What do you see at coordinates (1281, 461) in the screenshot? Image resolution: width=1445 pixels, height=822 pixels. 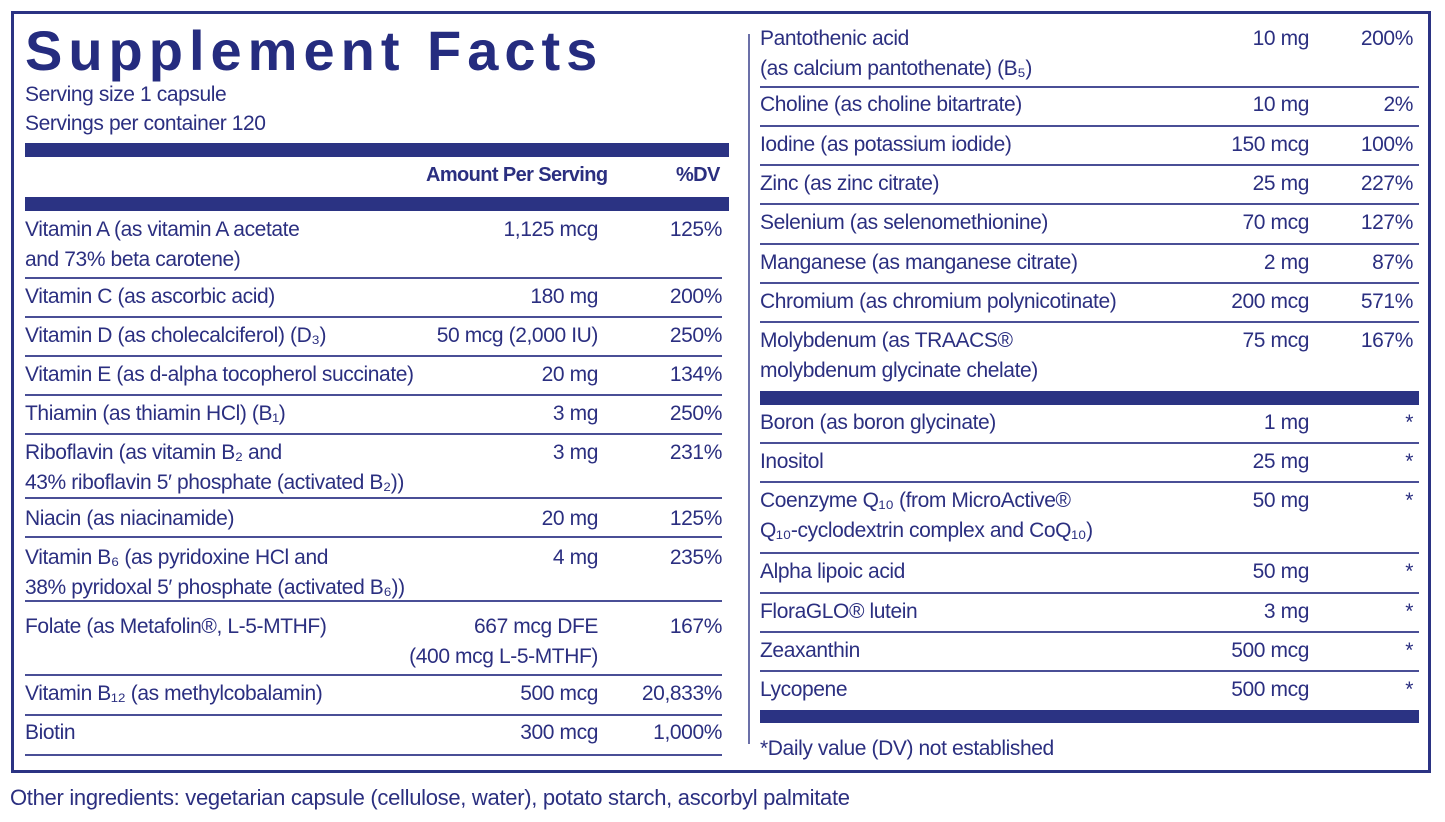 I see `nutrient-amount: 25 mg` at bounding box center [1281, 461].